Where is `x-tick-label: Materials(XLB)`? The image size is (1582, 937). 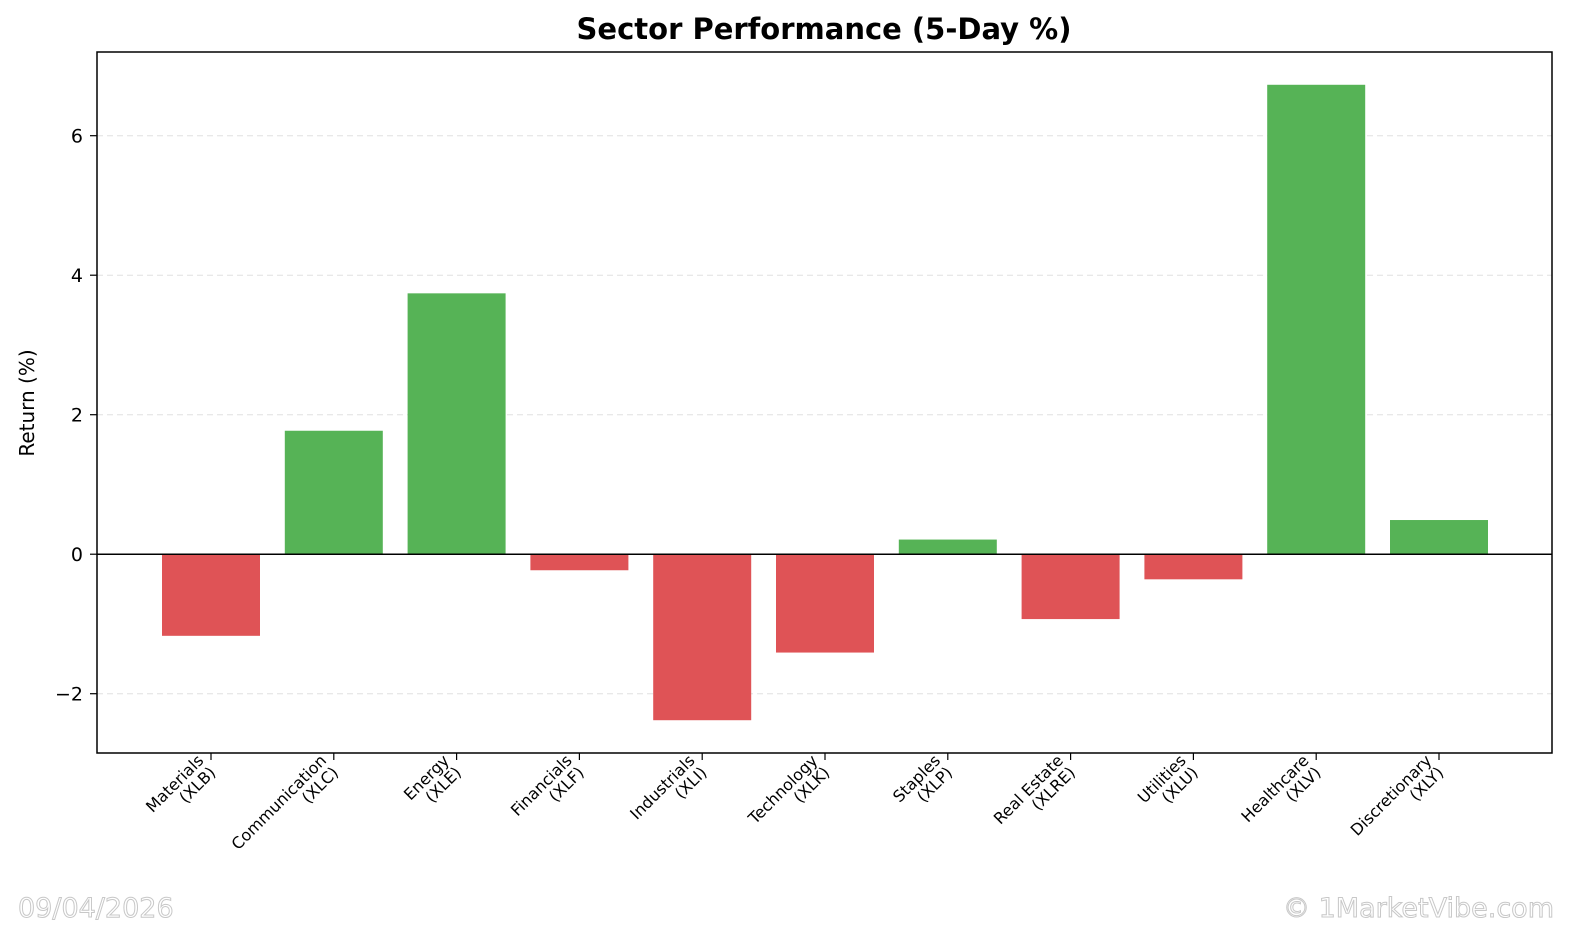
x-tick-label: Materials(XLB) is located at coordinates (180, 789).